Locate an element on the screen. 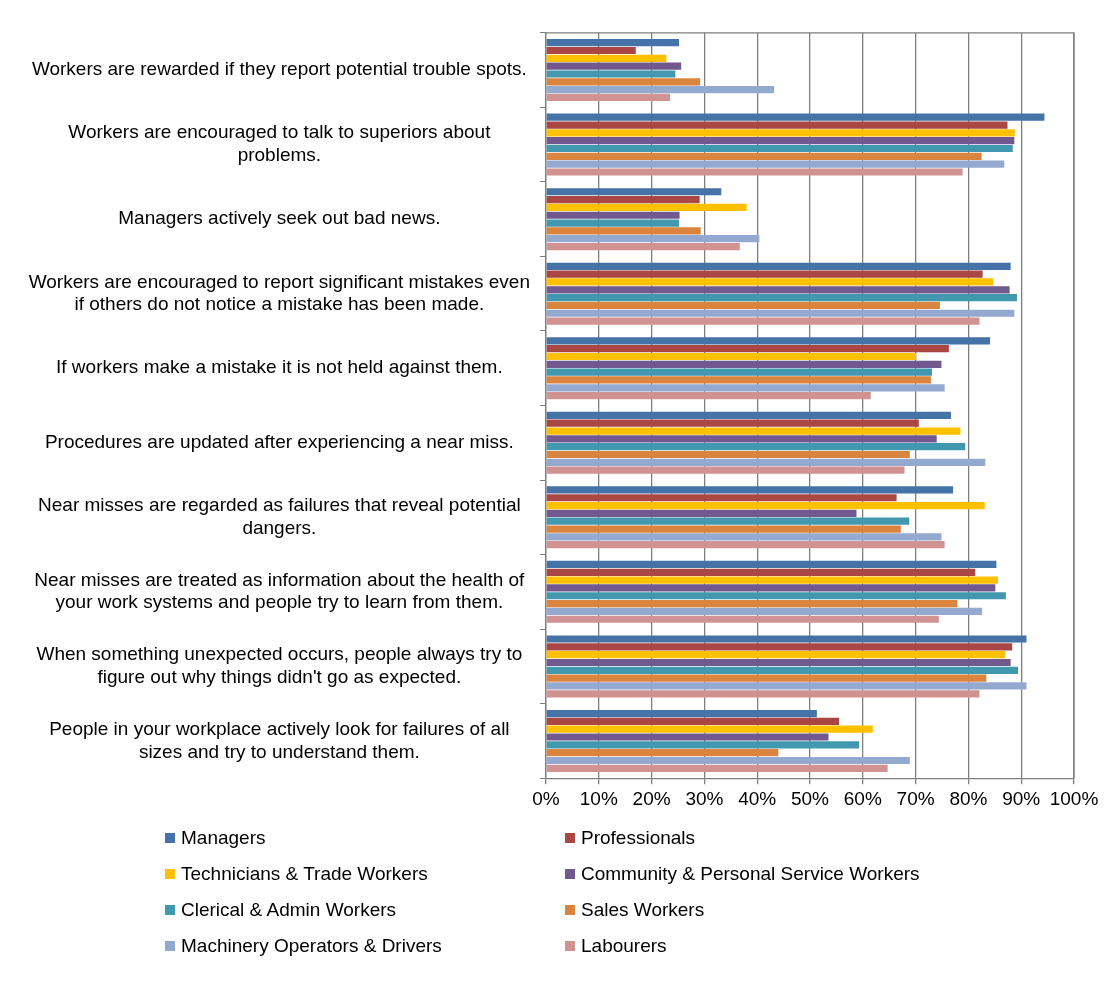 The width and height of the screenshot is (1109, 983). y-tick-label: When something unexpected occurs, people always try to figure out why things didn't go as expected. is located at coordinates (279, 665).